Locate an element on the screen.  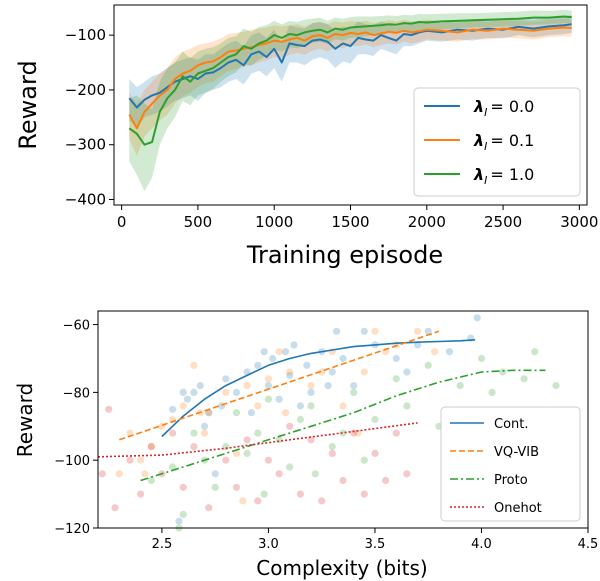
top-x-tick-label: 2500 is located at coordinates (503, 222).